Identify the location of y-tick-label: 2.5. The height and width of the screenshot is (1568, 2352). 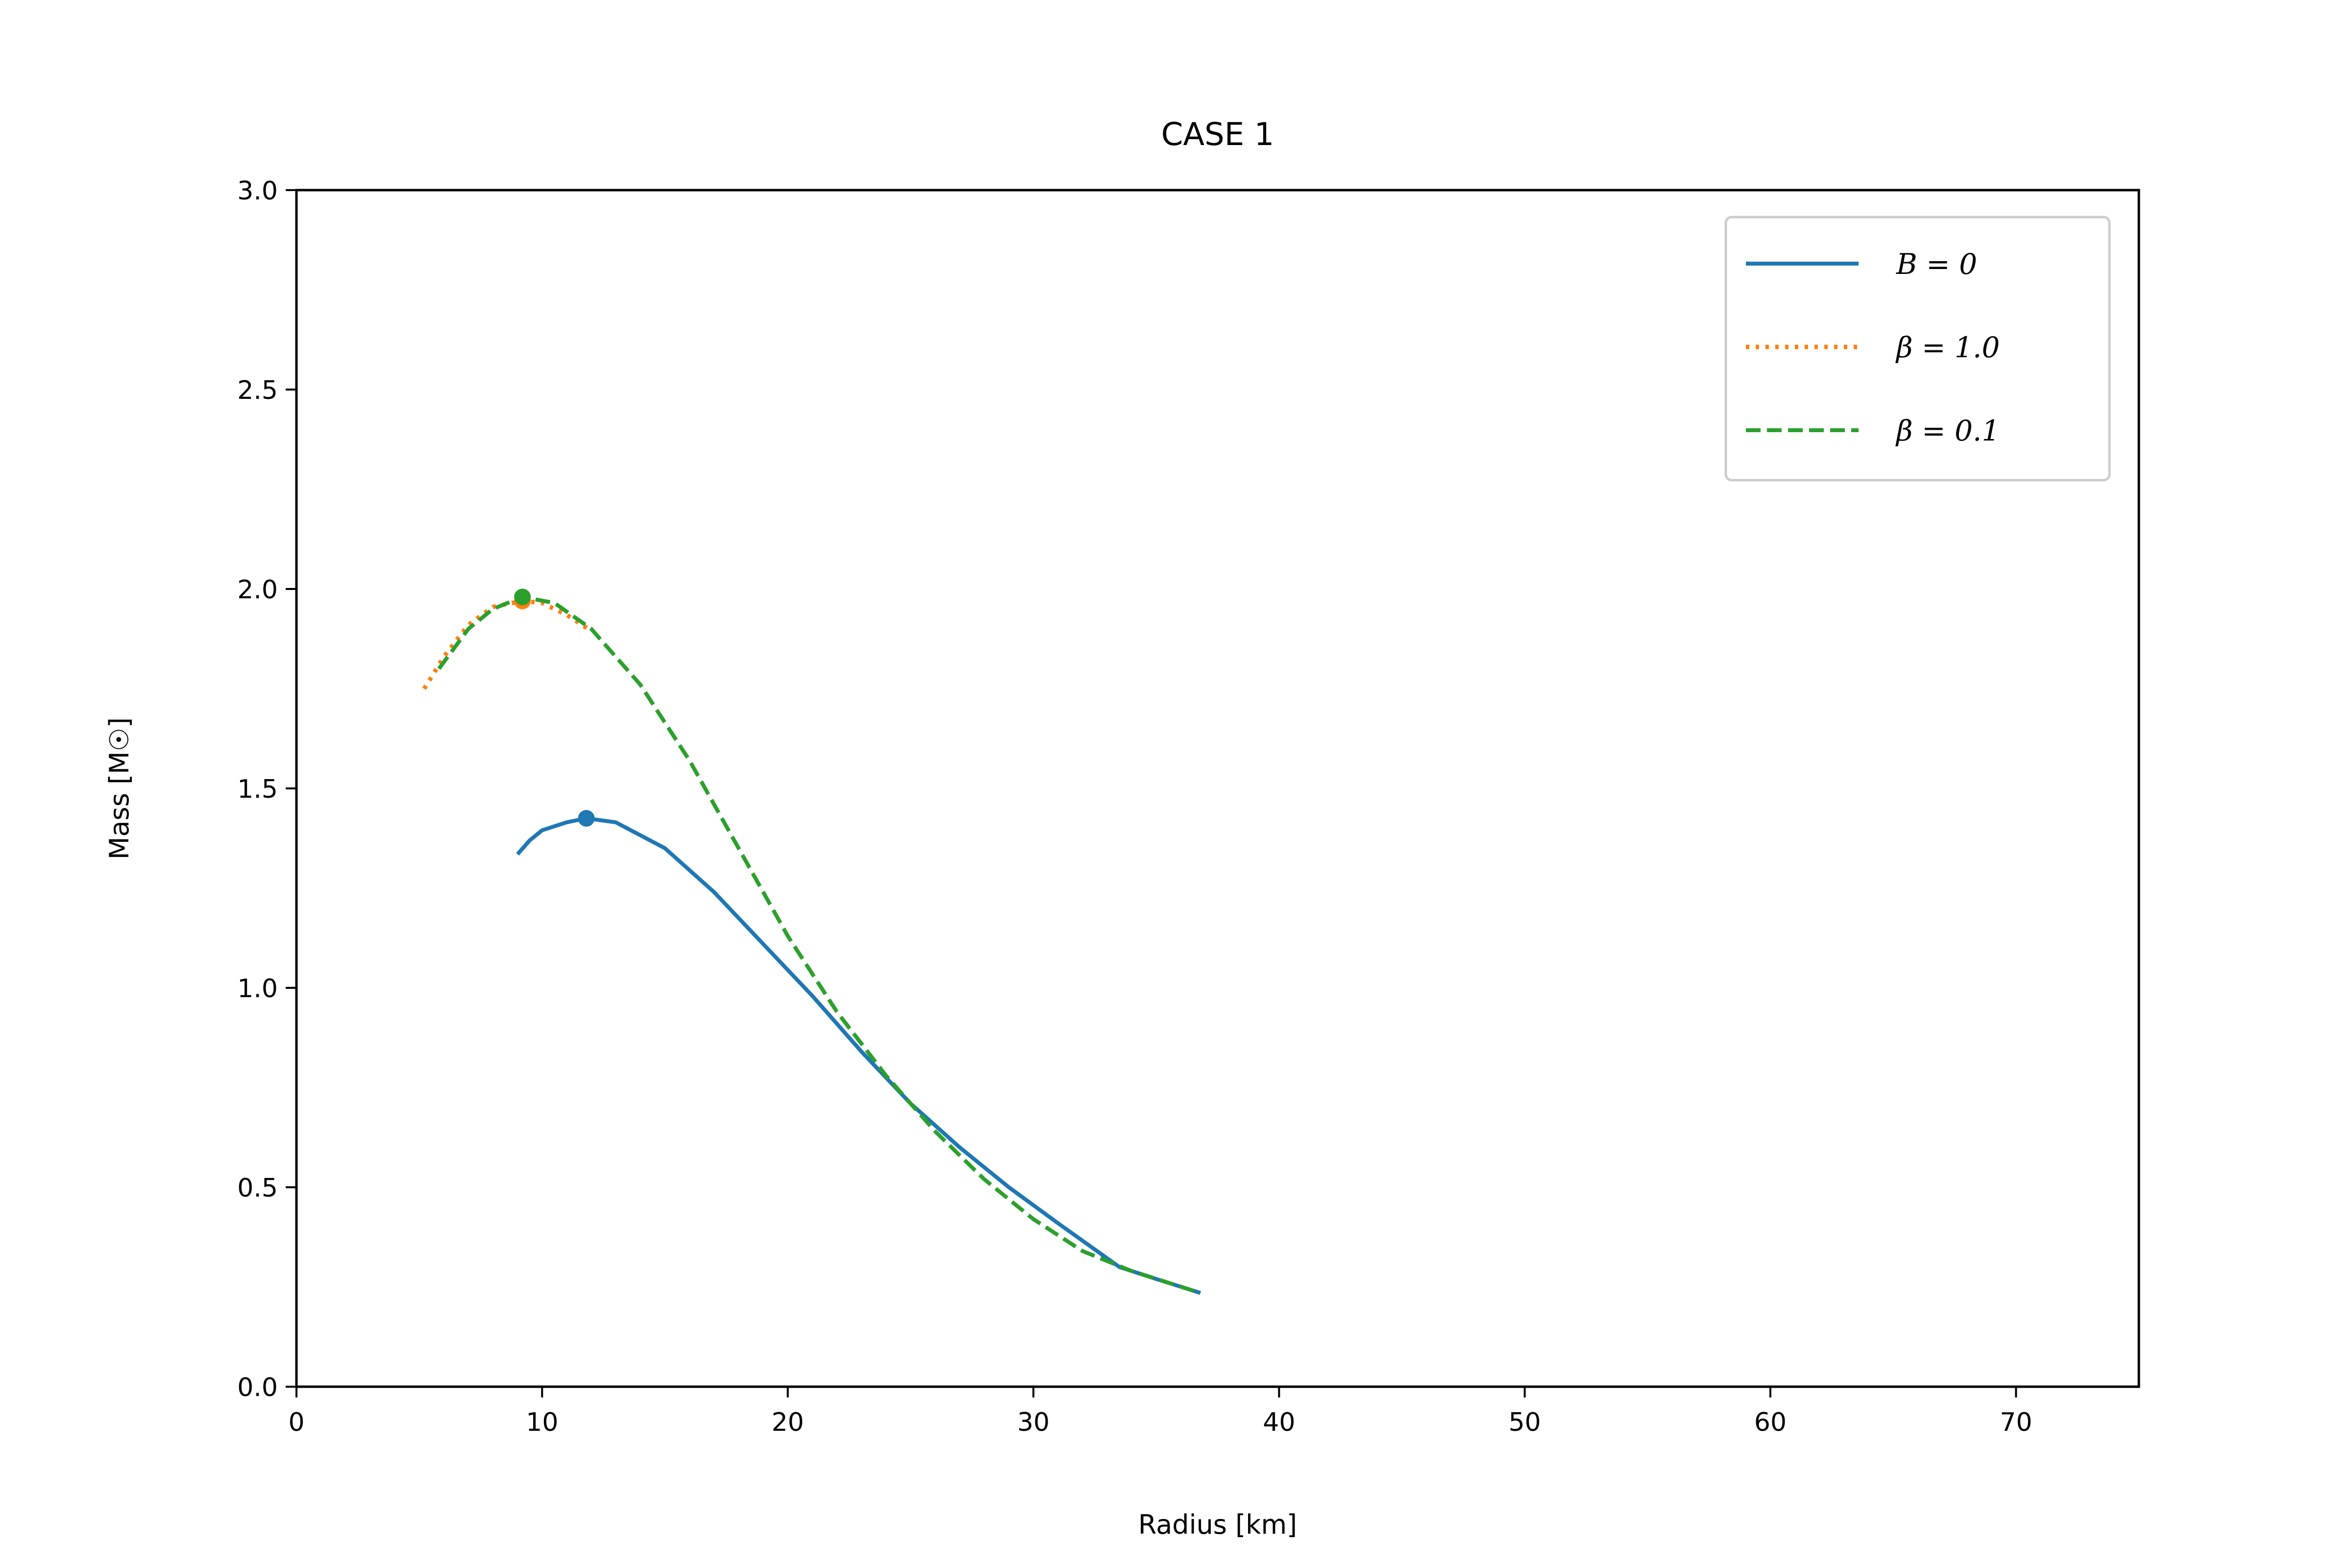
(257, 390).